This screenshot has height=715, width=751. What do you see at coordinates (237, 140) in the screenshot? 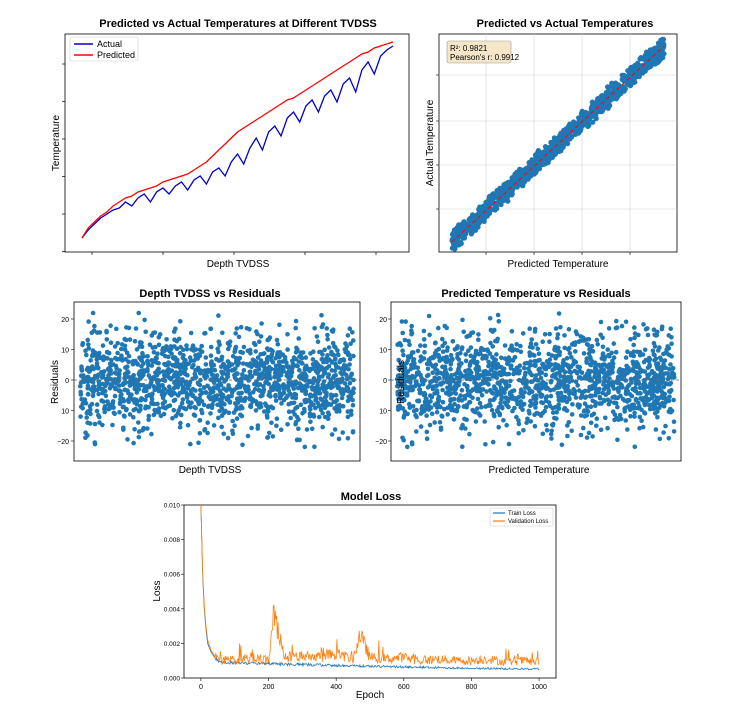
I see `chart1-lines` at bounding box center [237, 140].